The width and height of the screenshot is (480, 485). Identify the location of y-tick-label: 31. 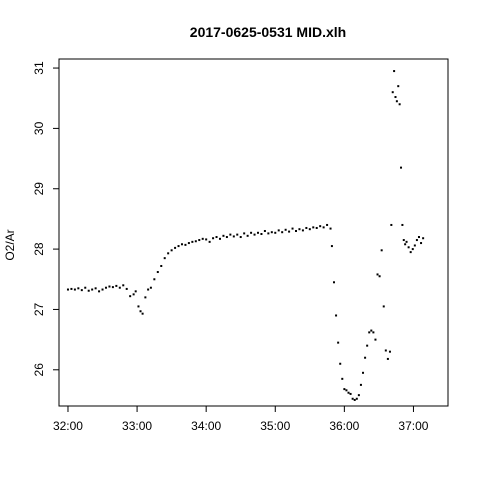
(39, 68).